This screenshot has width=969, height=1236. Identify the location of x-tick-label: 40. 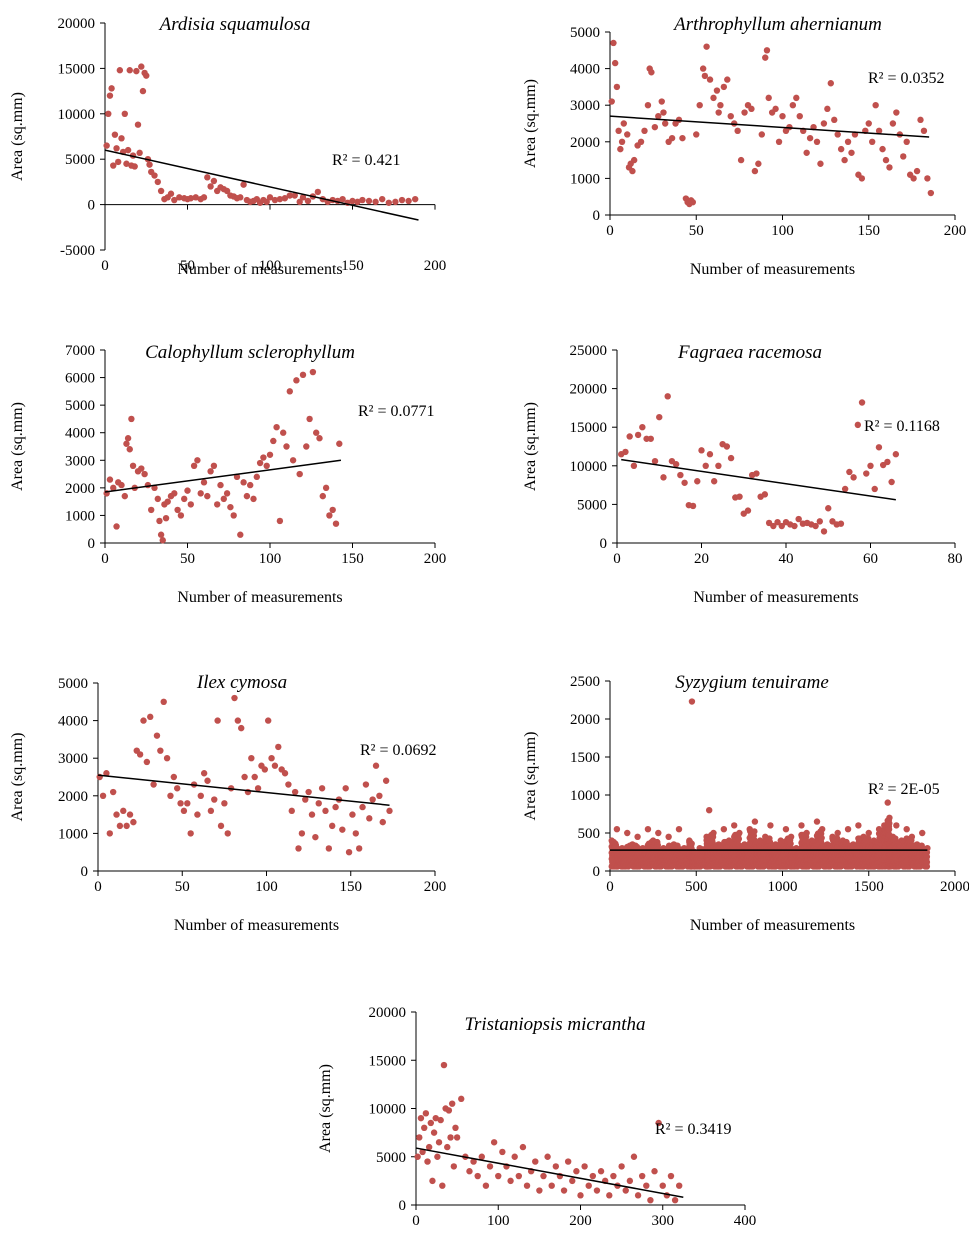
(786, 559).